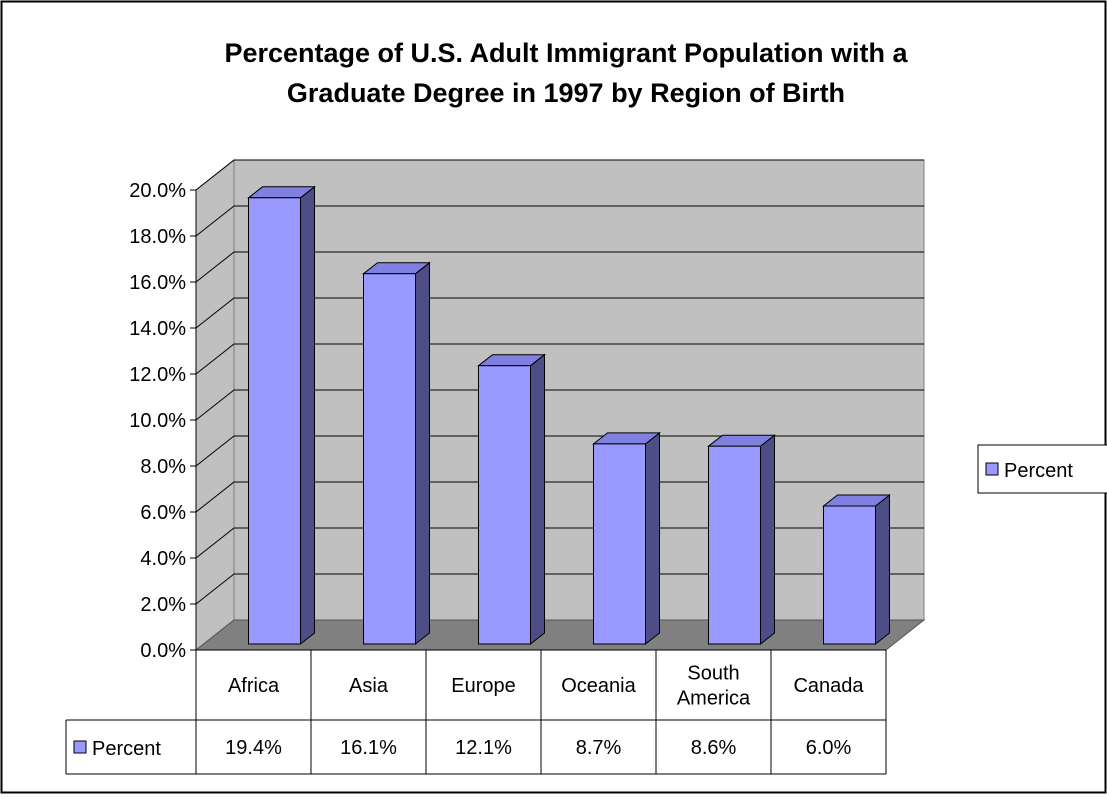 The image size is (1107, 799). What do you see at coordinates (368, 748) in the screenshot?
I see `data-label: 16.1%` at bounding box center [368, 748].